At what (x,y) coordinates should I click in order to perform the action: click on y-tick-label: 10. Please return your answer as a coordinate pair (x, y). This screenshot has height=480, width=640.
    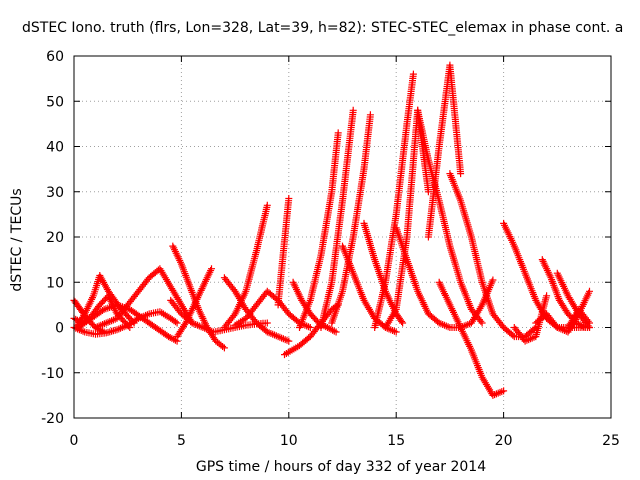
    Looking at the image, I should click on (55, 283).